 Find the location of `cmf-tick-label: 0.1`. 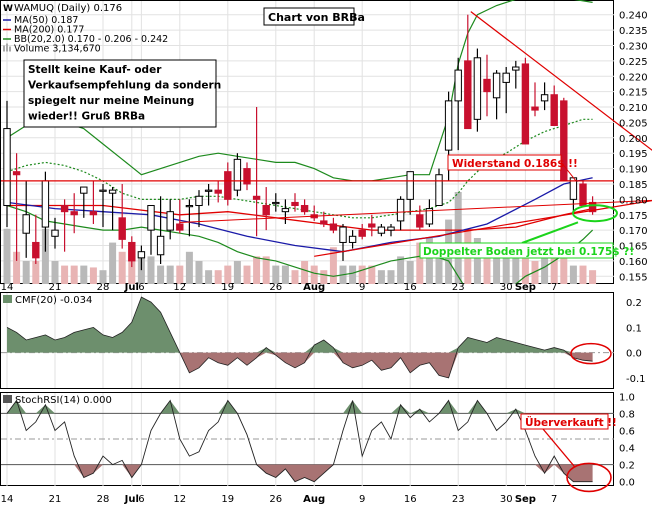

cmf-tick-label: 0.1 is located at coordinates (634, 328).